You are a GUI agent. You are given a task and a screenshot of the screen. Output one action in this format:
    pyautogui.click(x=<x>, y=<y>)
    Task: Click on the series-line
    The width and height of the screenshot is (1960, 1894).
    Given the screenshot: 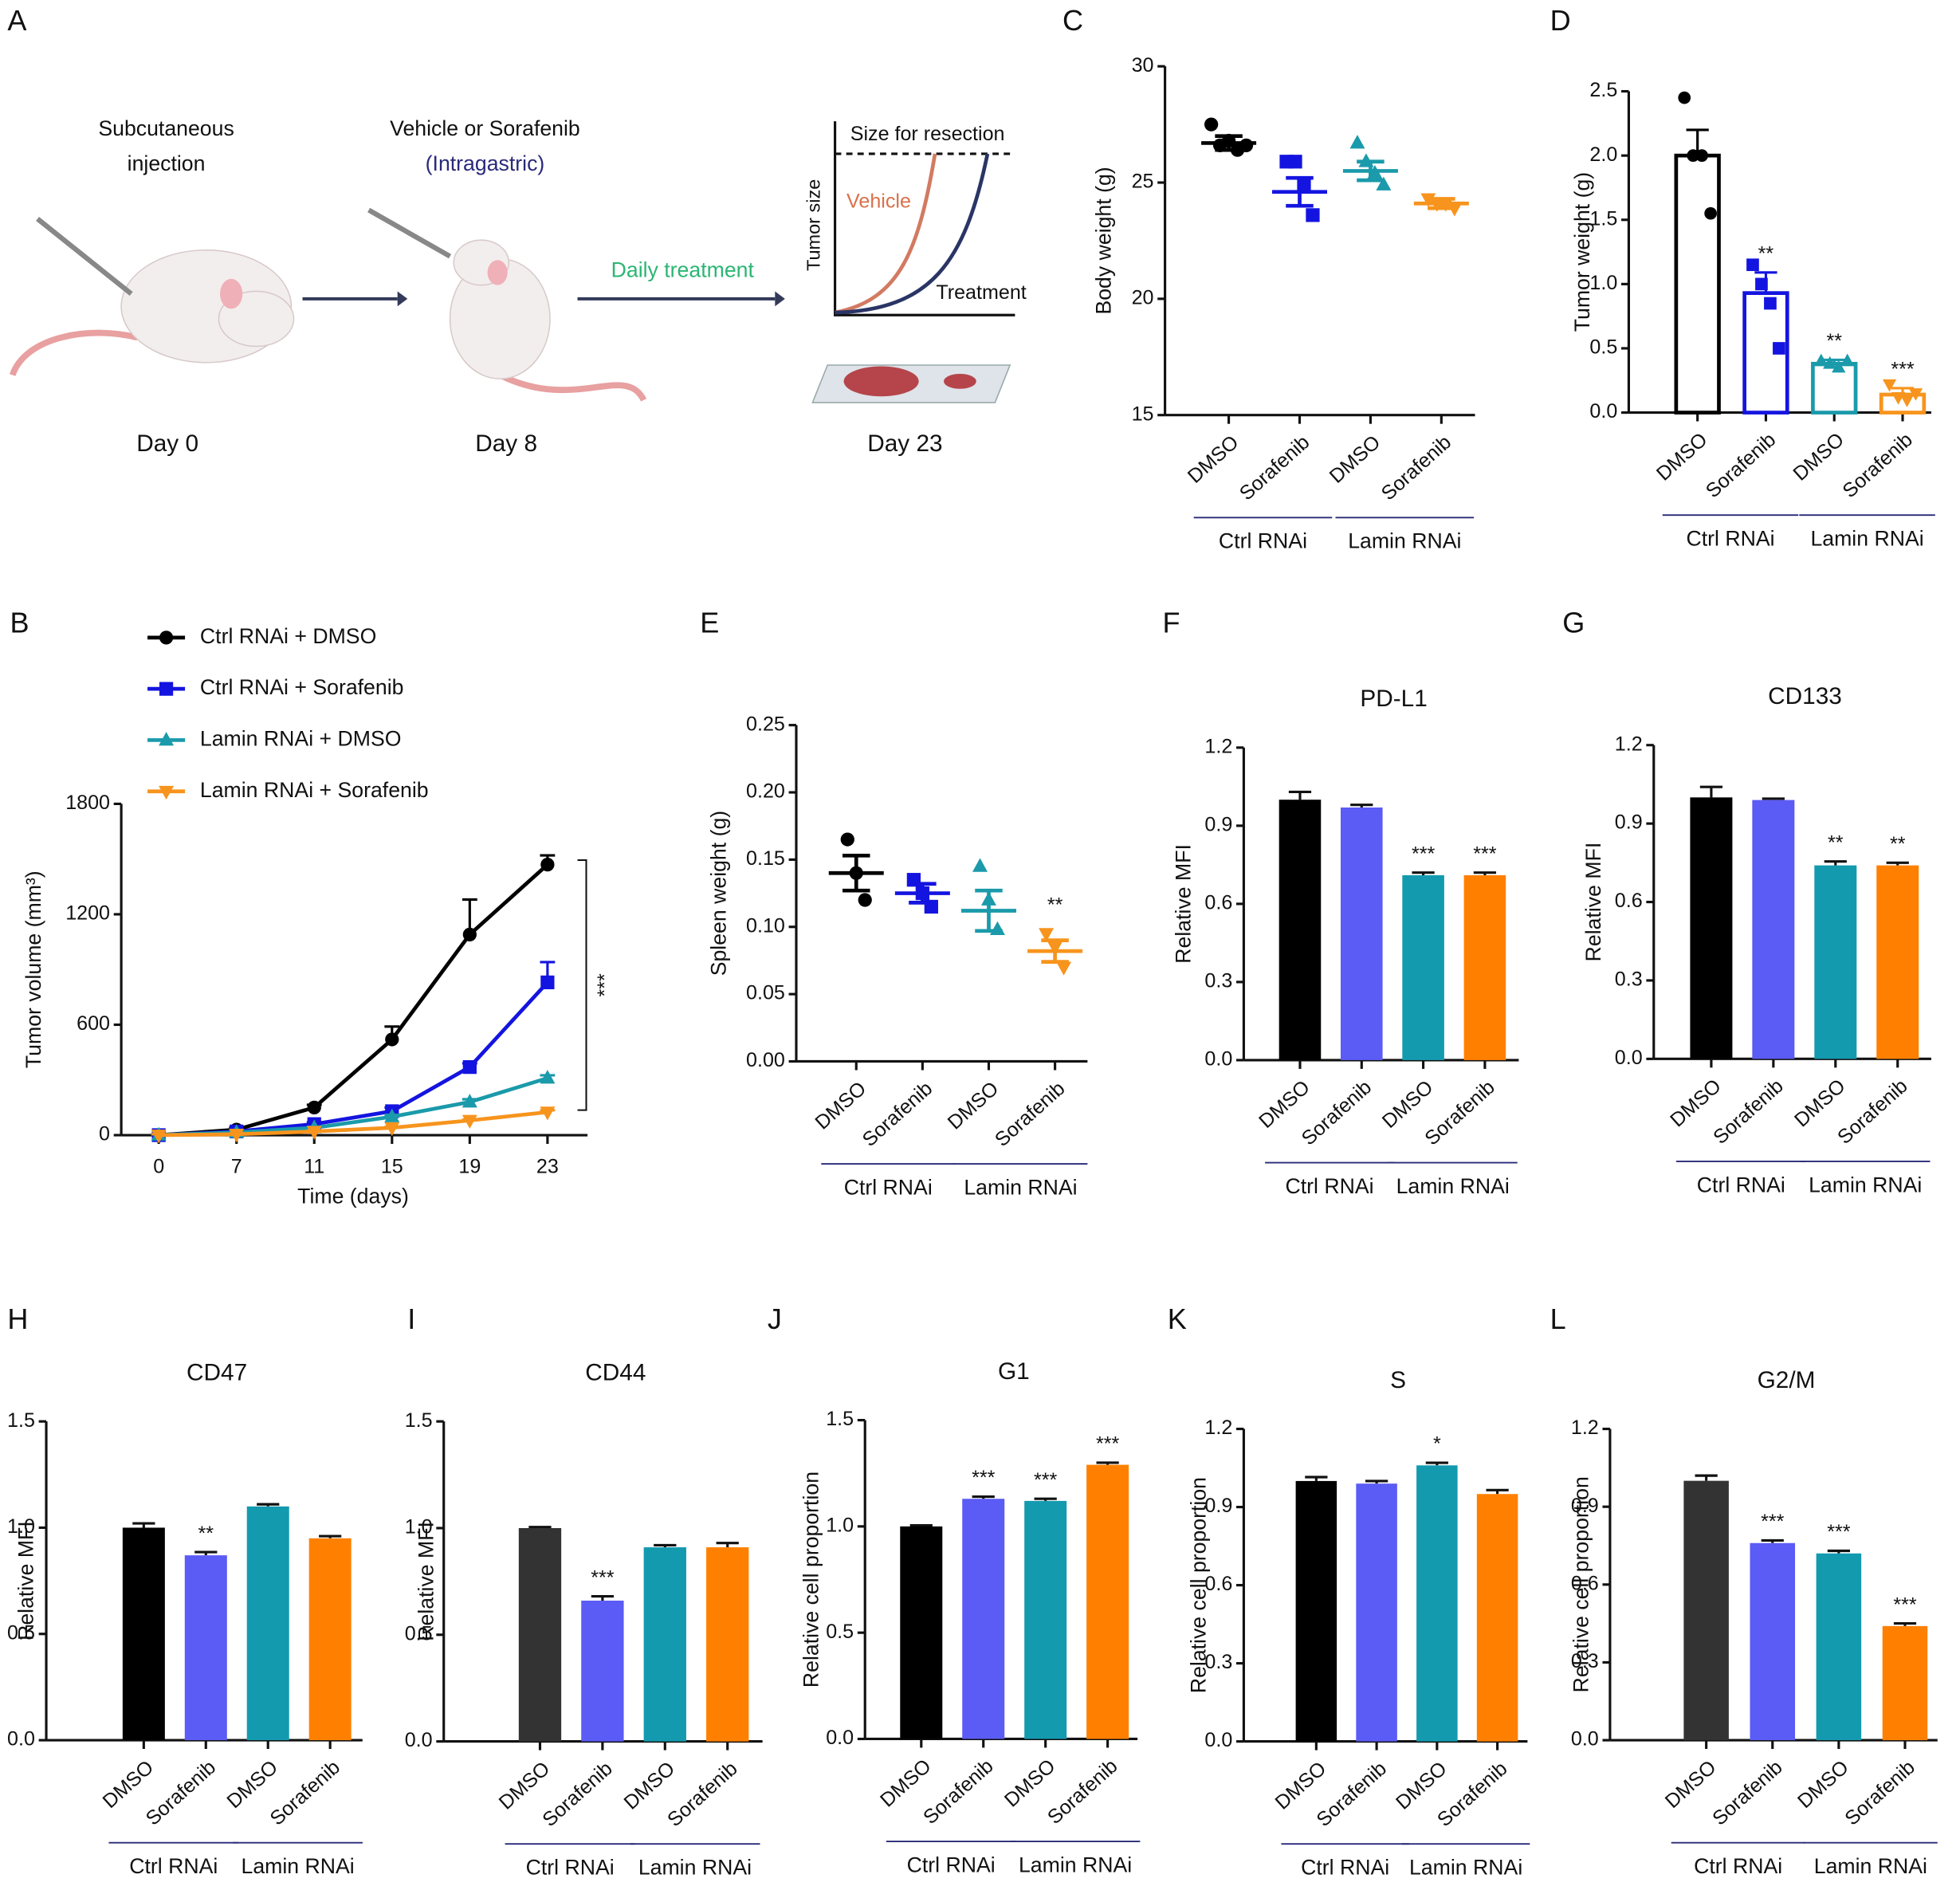 What is the action you would take?
    pyautogui.click(x=353, y=1124)
    